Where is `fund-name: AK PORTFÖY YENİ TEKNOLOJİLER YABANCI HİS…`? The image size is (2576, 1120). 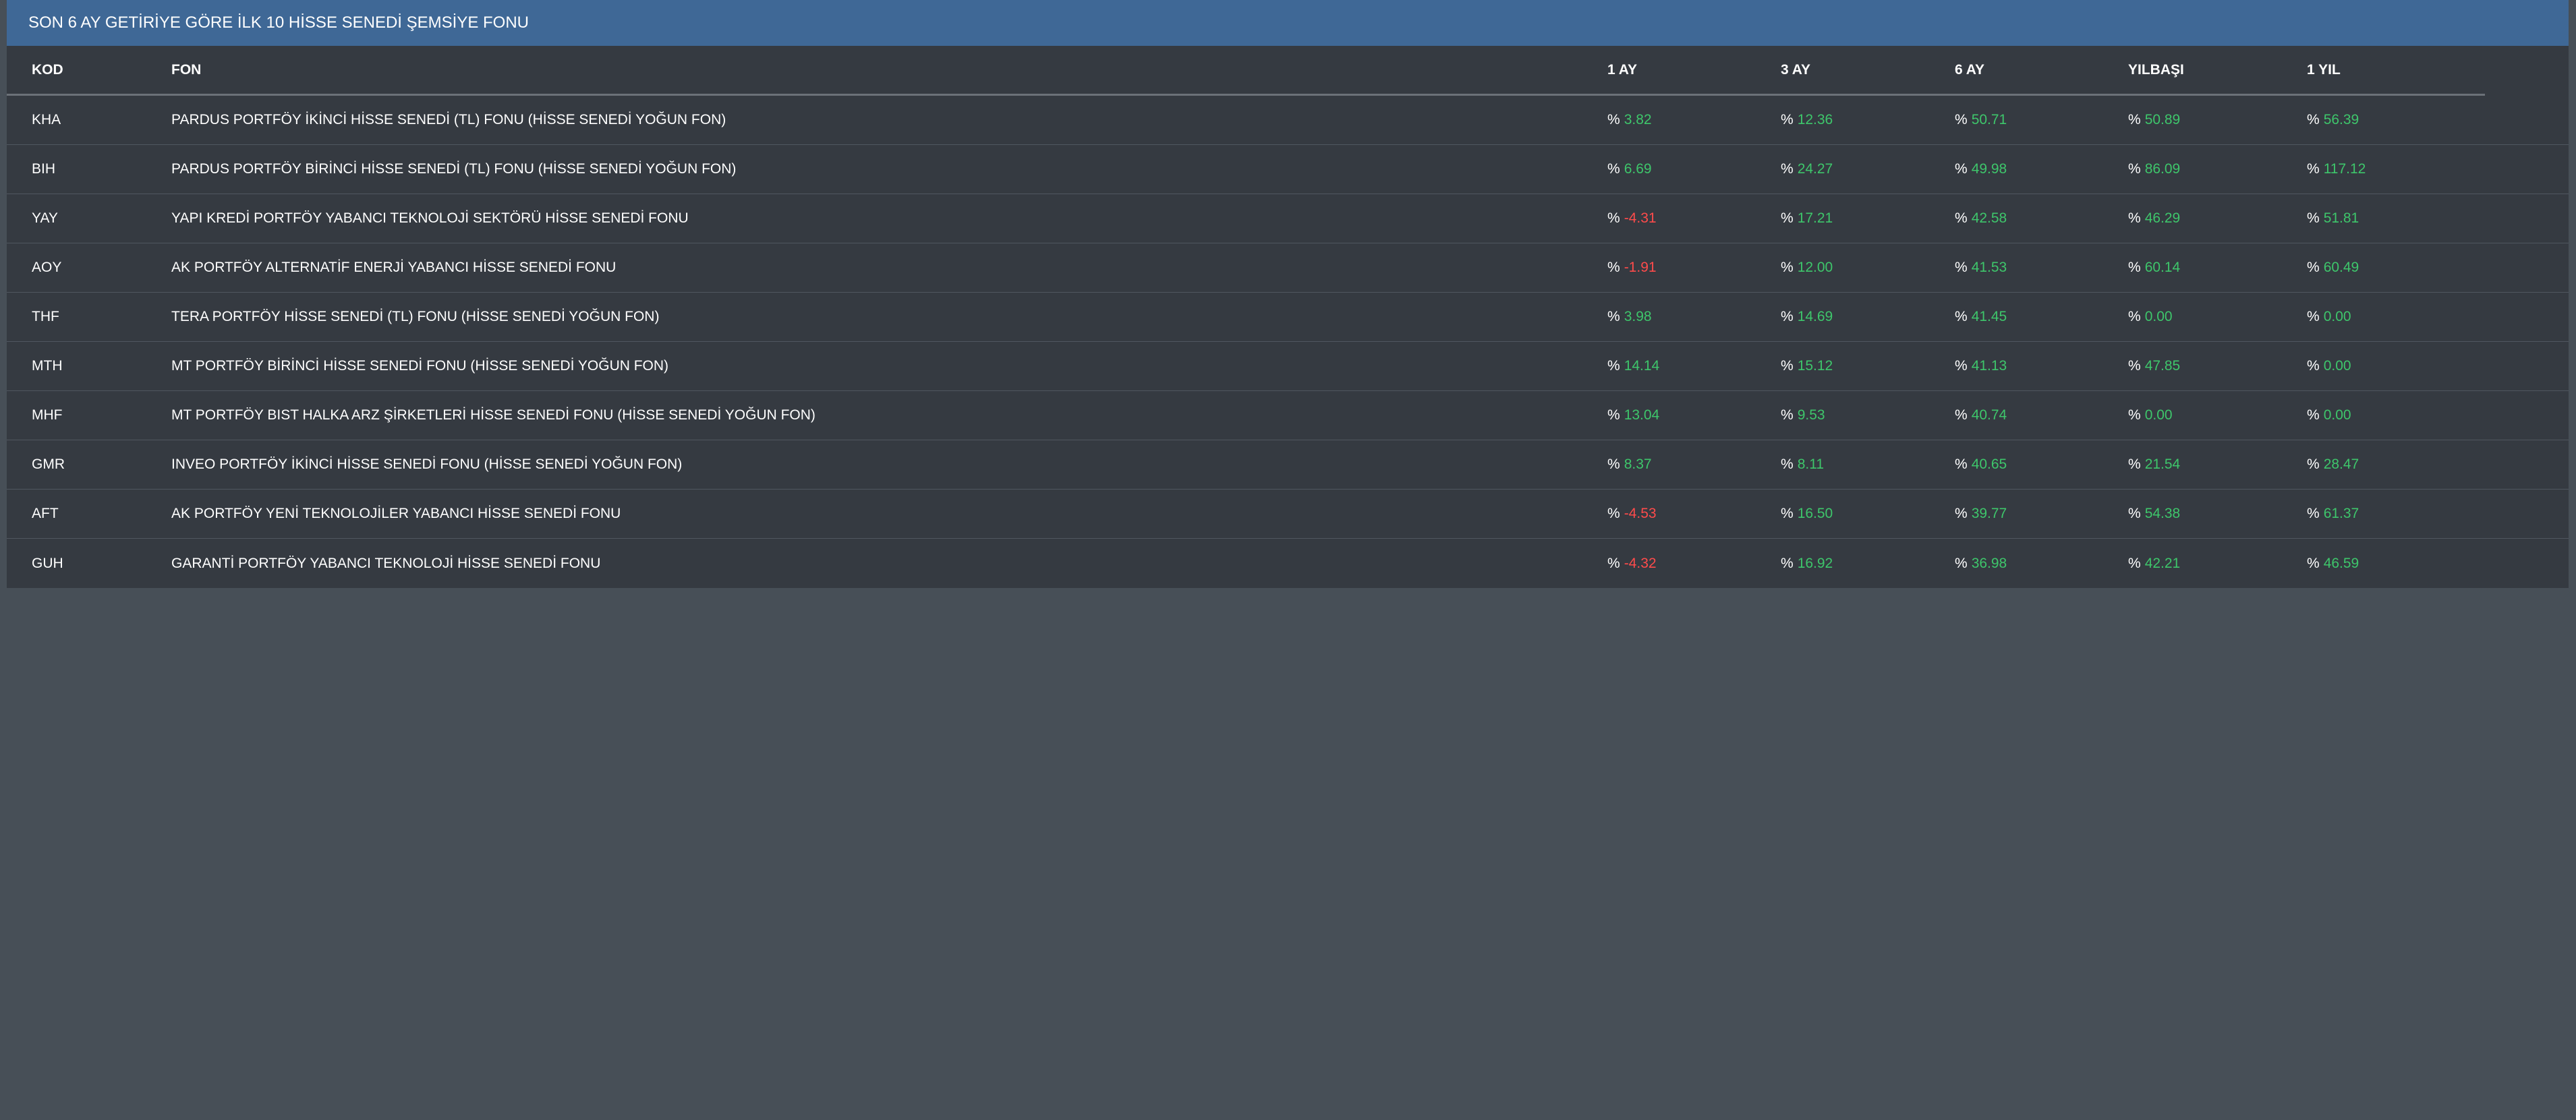
fund-name: AK PORTFÖY YENİ TEKNOLOJİLER YABANCI HİS… is located at coordinates (396, 513).